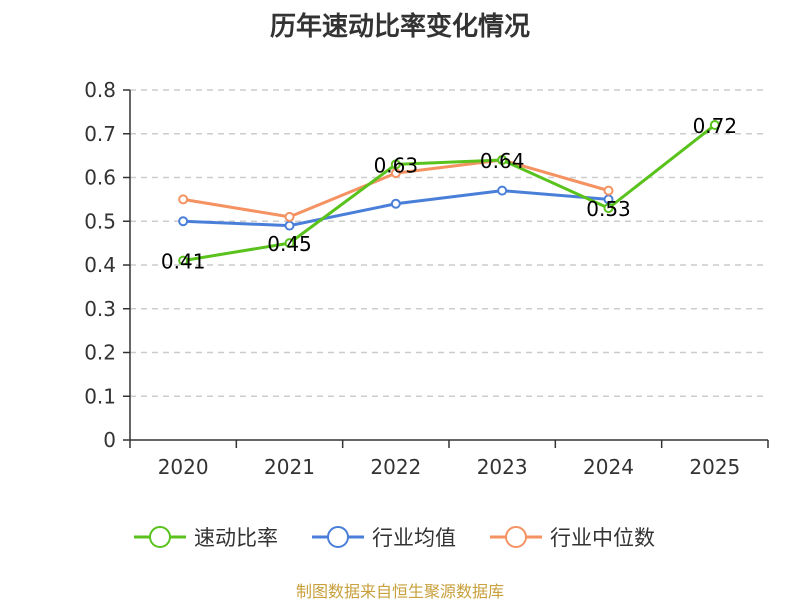 The image size is (800, 602). I want to click on x-tick-label: 2020, so click(183, 467).